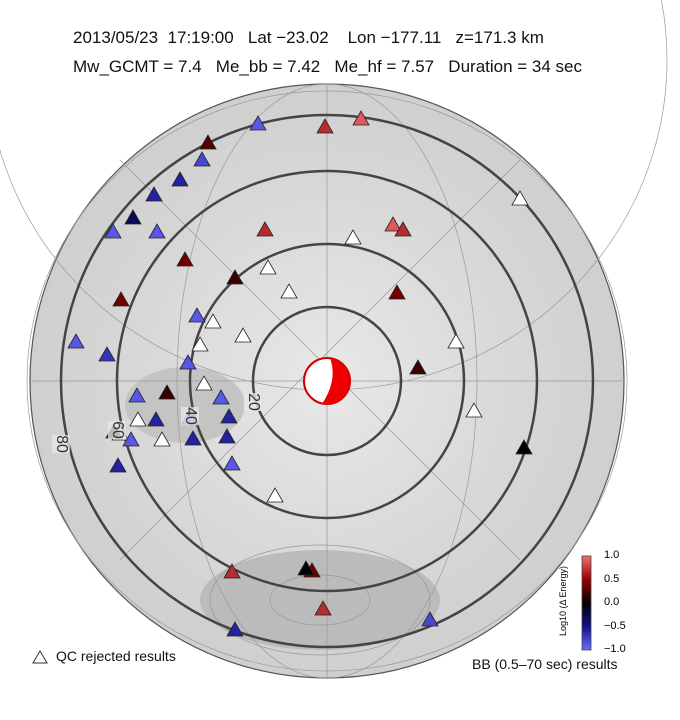 This screenshot has height=720, width=680. I want to click on ring-label: 20, so click(252, 402).